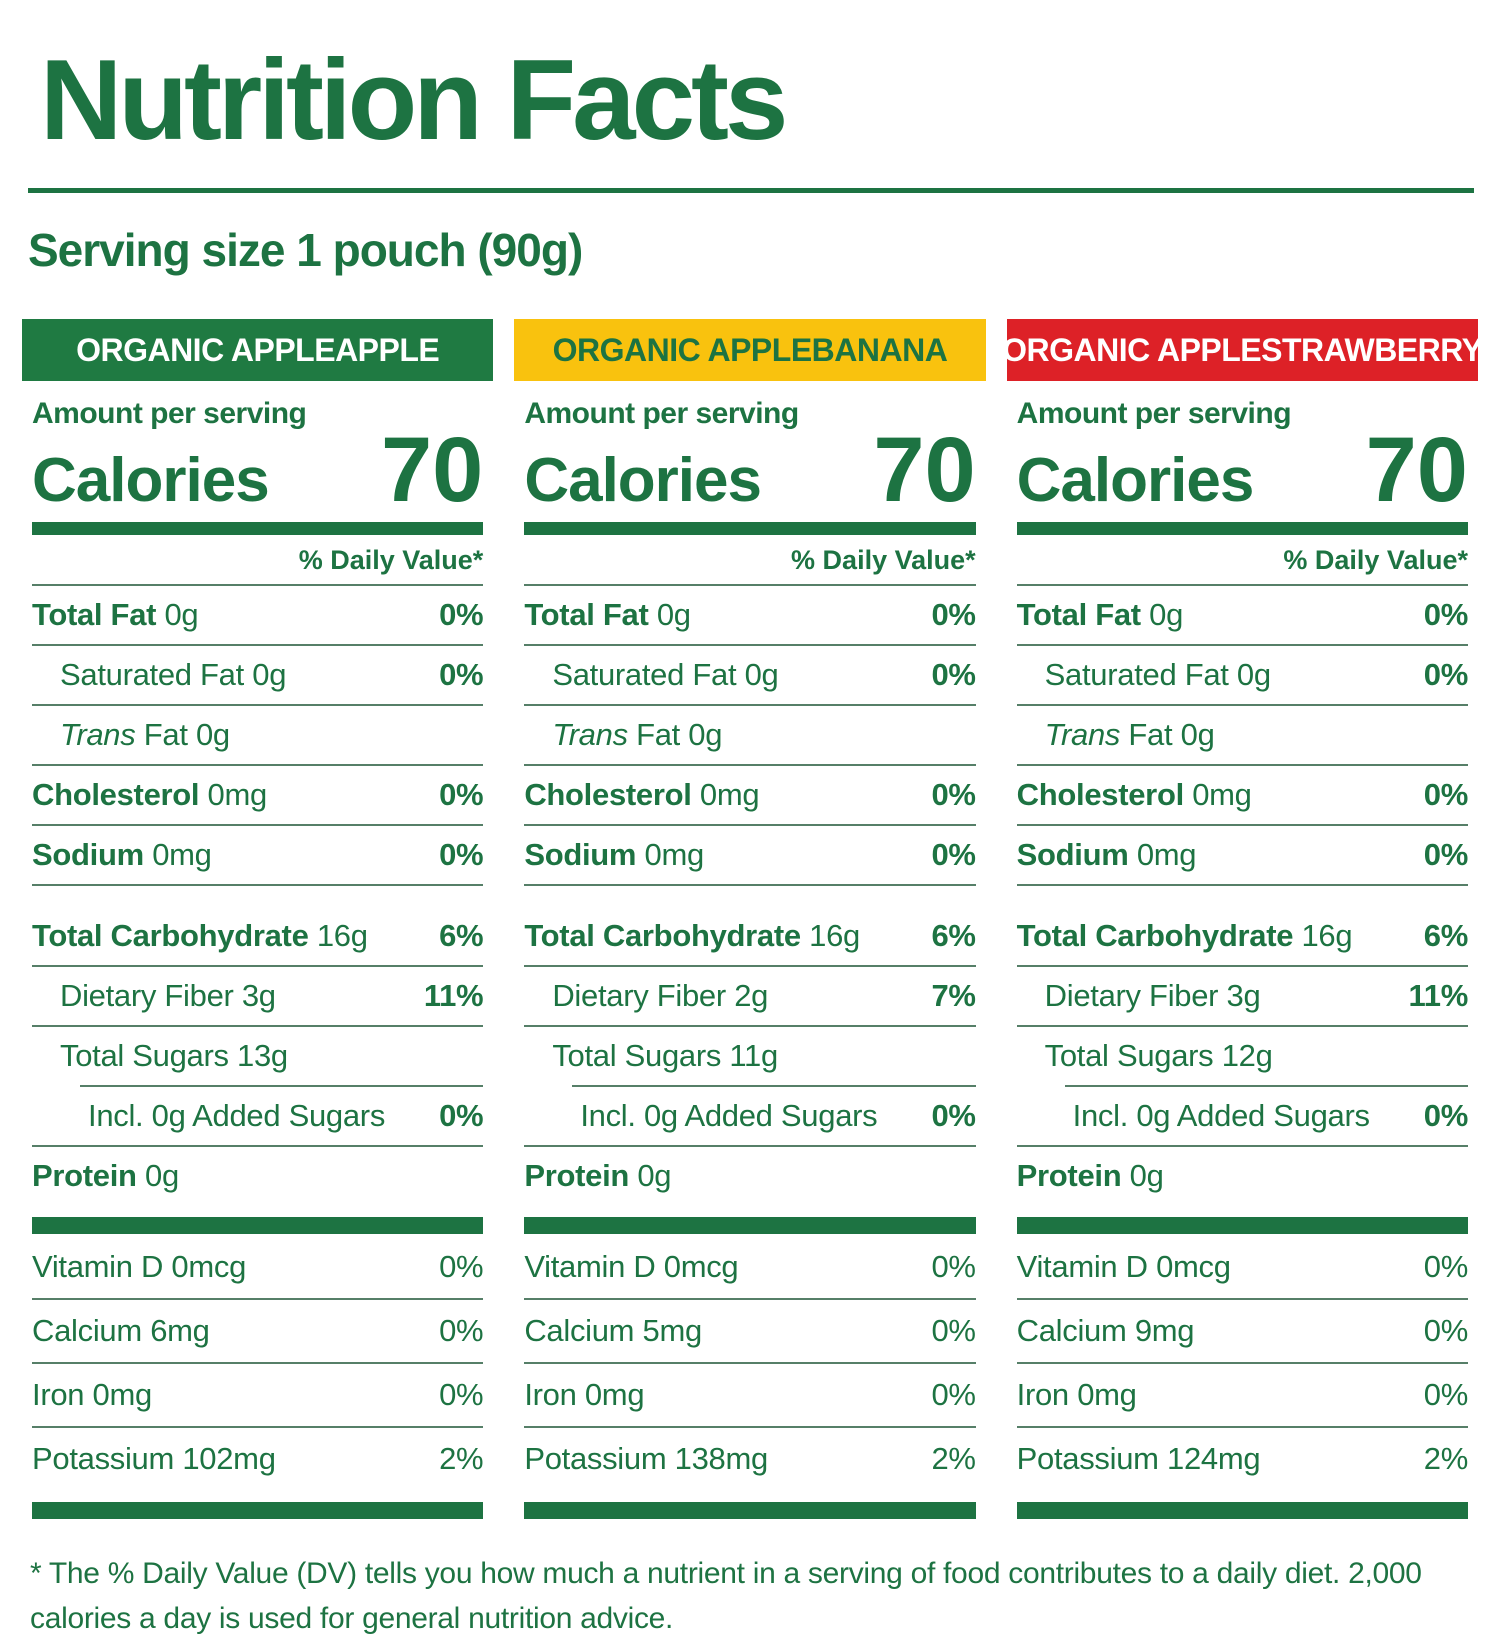  What do you see at coordinates (1090, 1176) in the screenshot?
I see `nutrient-label: Protein 0g` at bounding box center [1090, 1176].